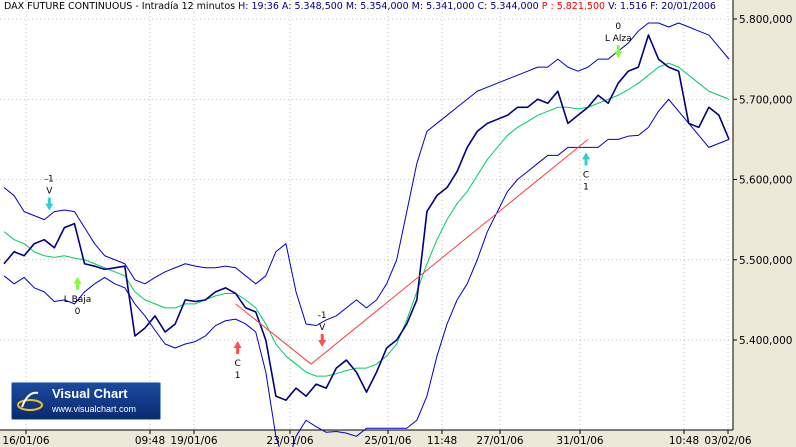 The height and width of the screenshot is (447, 796). I want to click on signal-label: L Baja, so click(78, 300).